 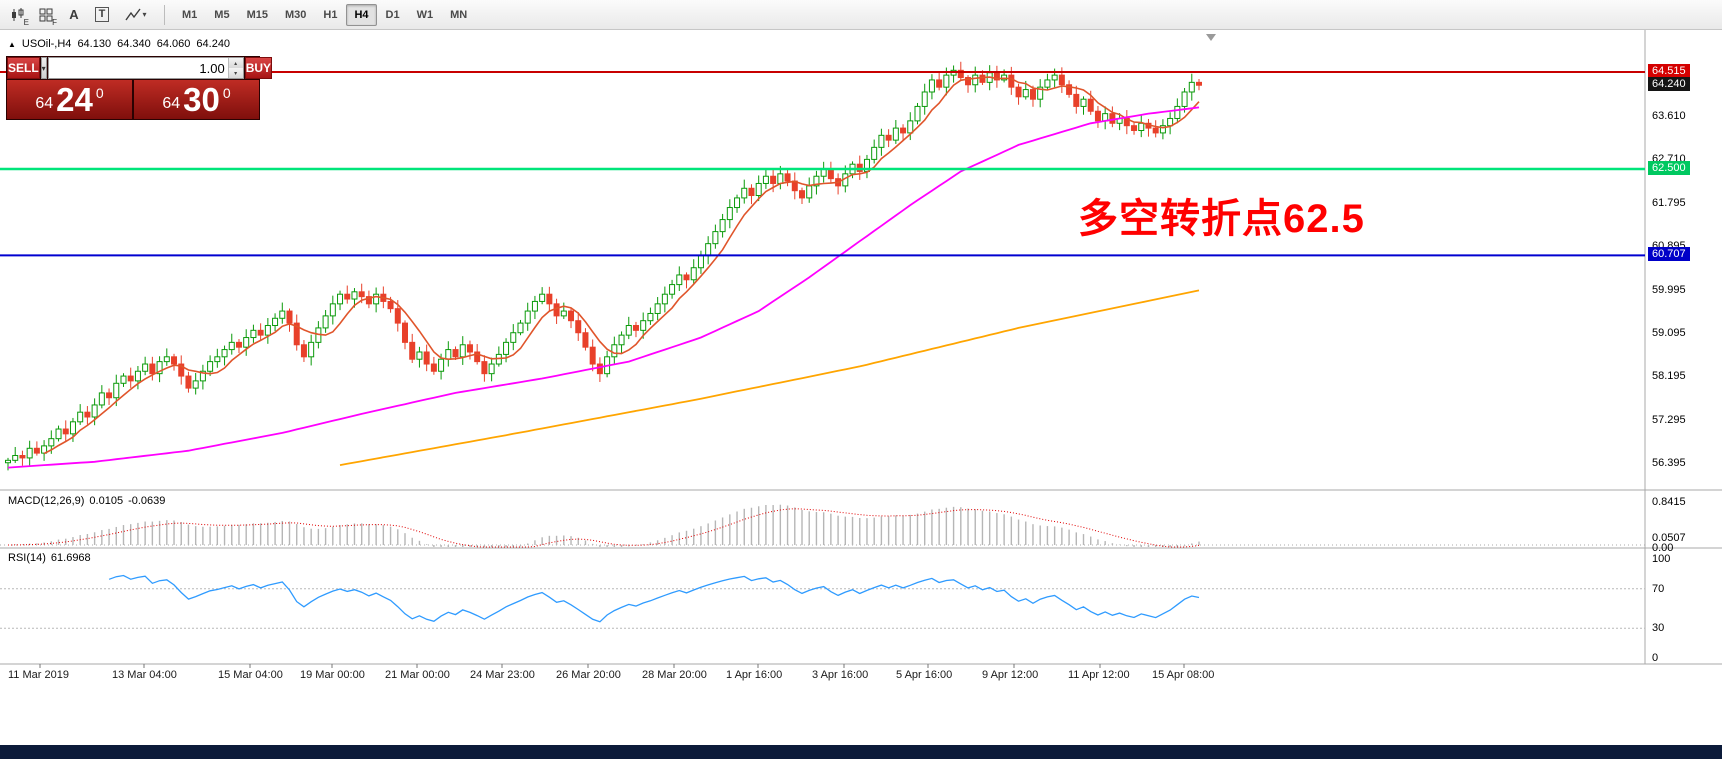 What do you see at coordinates (840, 675) in the screenshot?
I see `time-axis-label: 3 Apr 16:00` at bounding box center [840, 675].